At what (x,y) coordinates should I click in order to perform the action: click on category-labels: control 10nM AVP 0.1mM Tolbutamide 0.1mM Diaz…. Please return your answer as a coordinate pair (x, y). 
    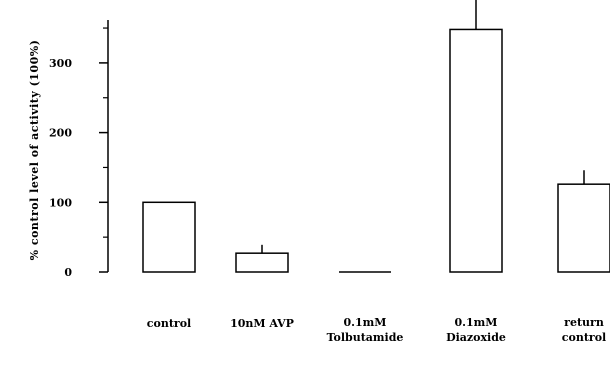
    Looking at the image, I should click on (376, 330).